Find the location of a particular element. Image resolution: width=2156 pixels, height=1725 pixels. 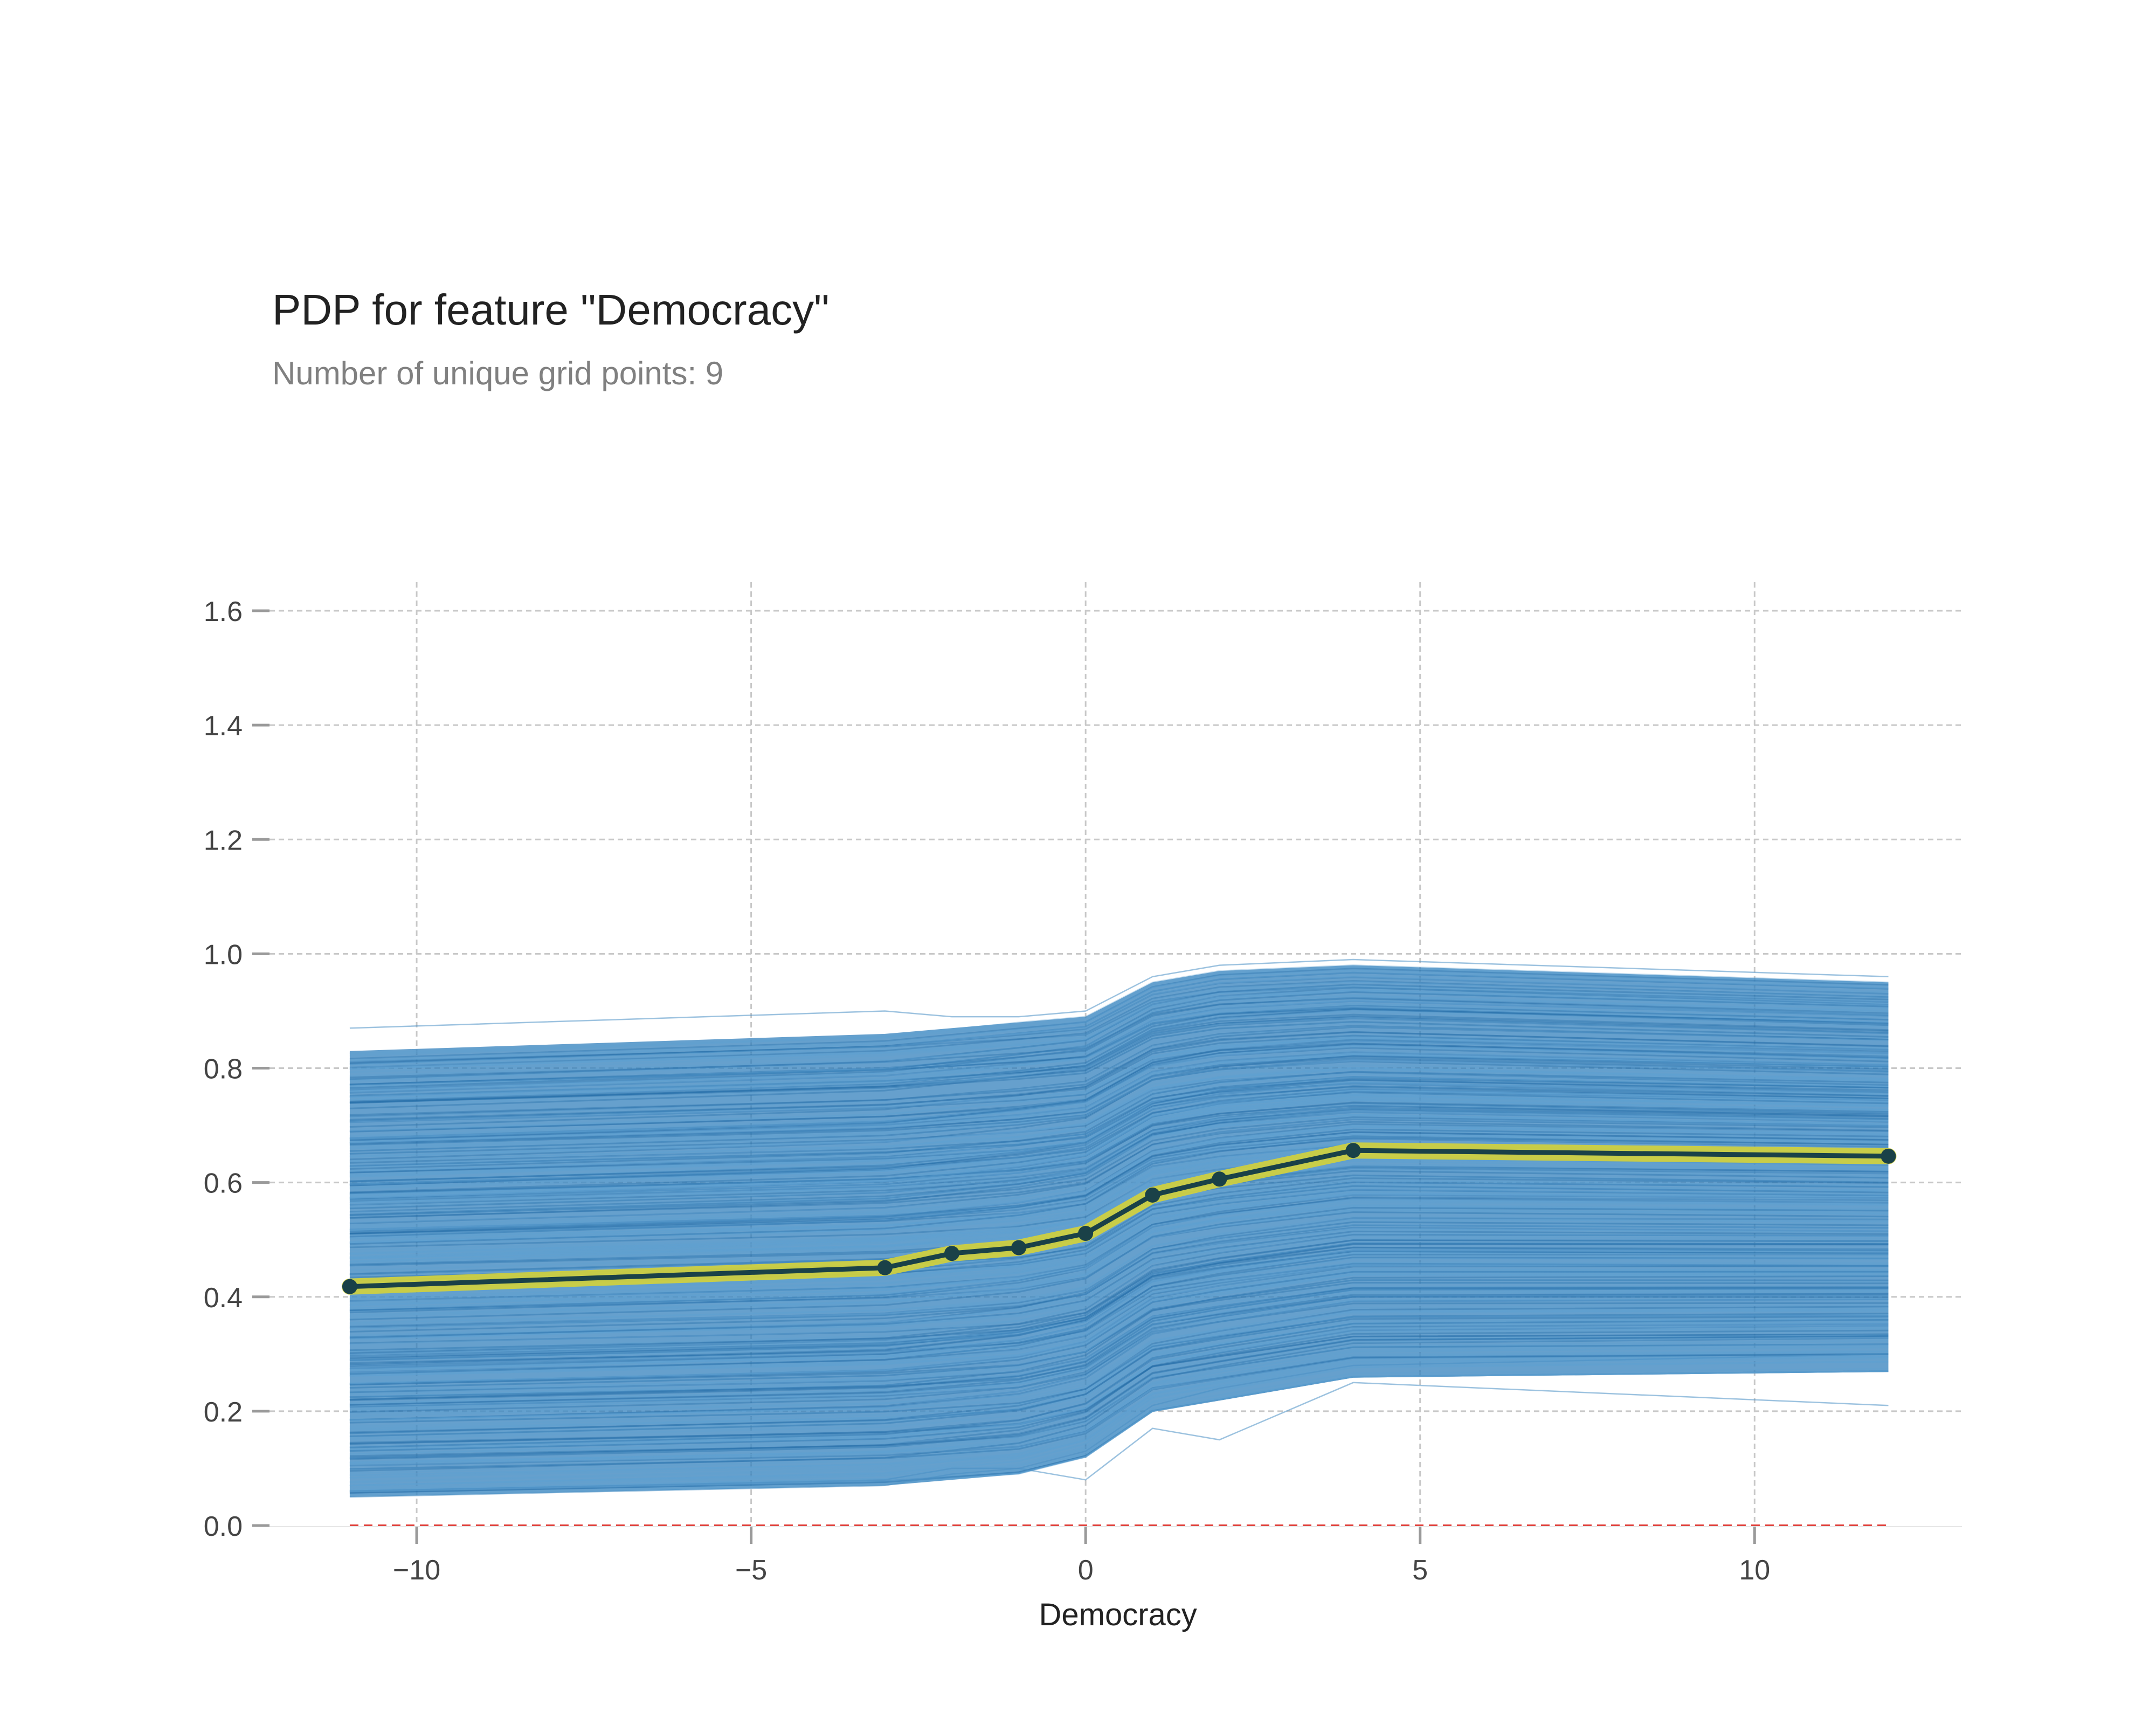

ice-outlier-line is located at coordinates (1119, 993).